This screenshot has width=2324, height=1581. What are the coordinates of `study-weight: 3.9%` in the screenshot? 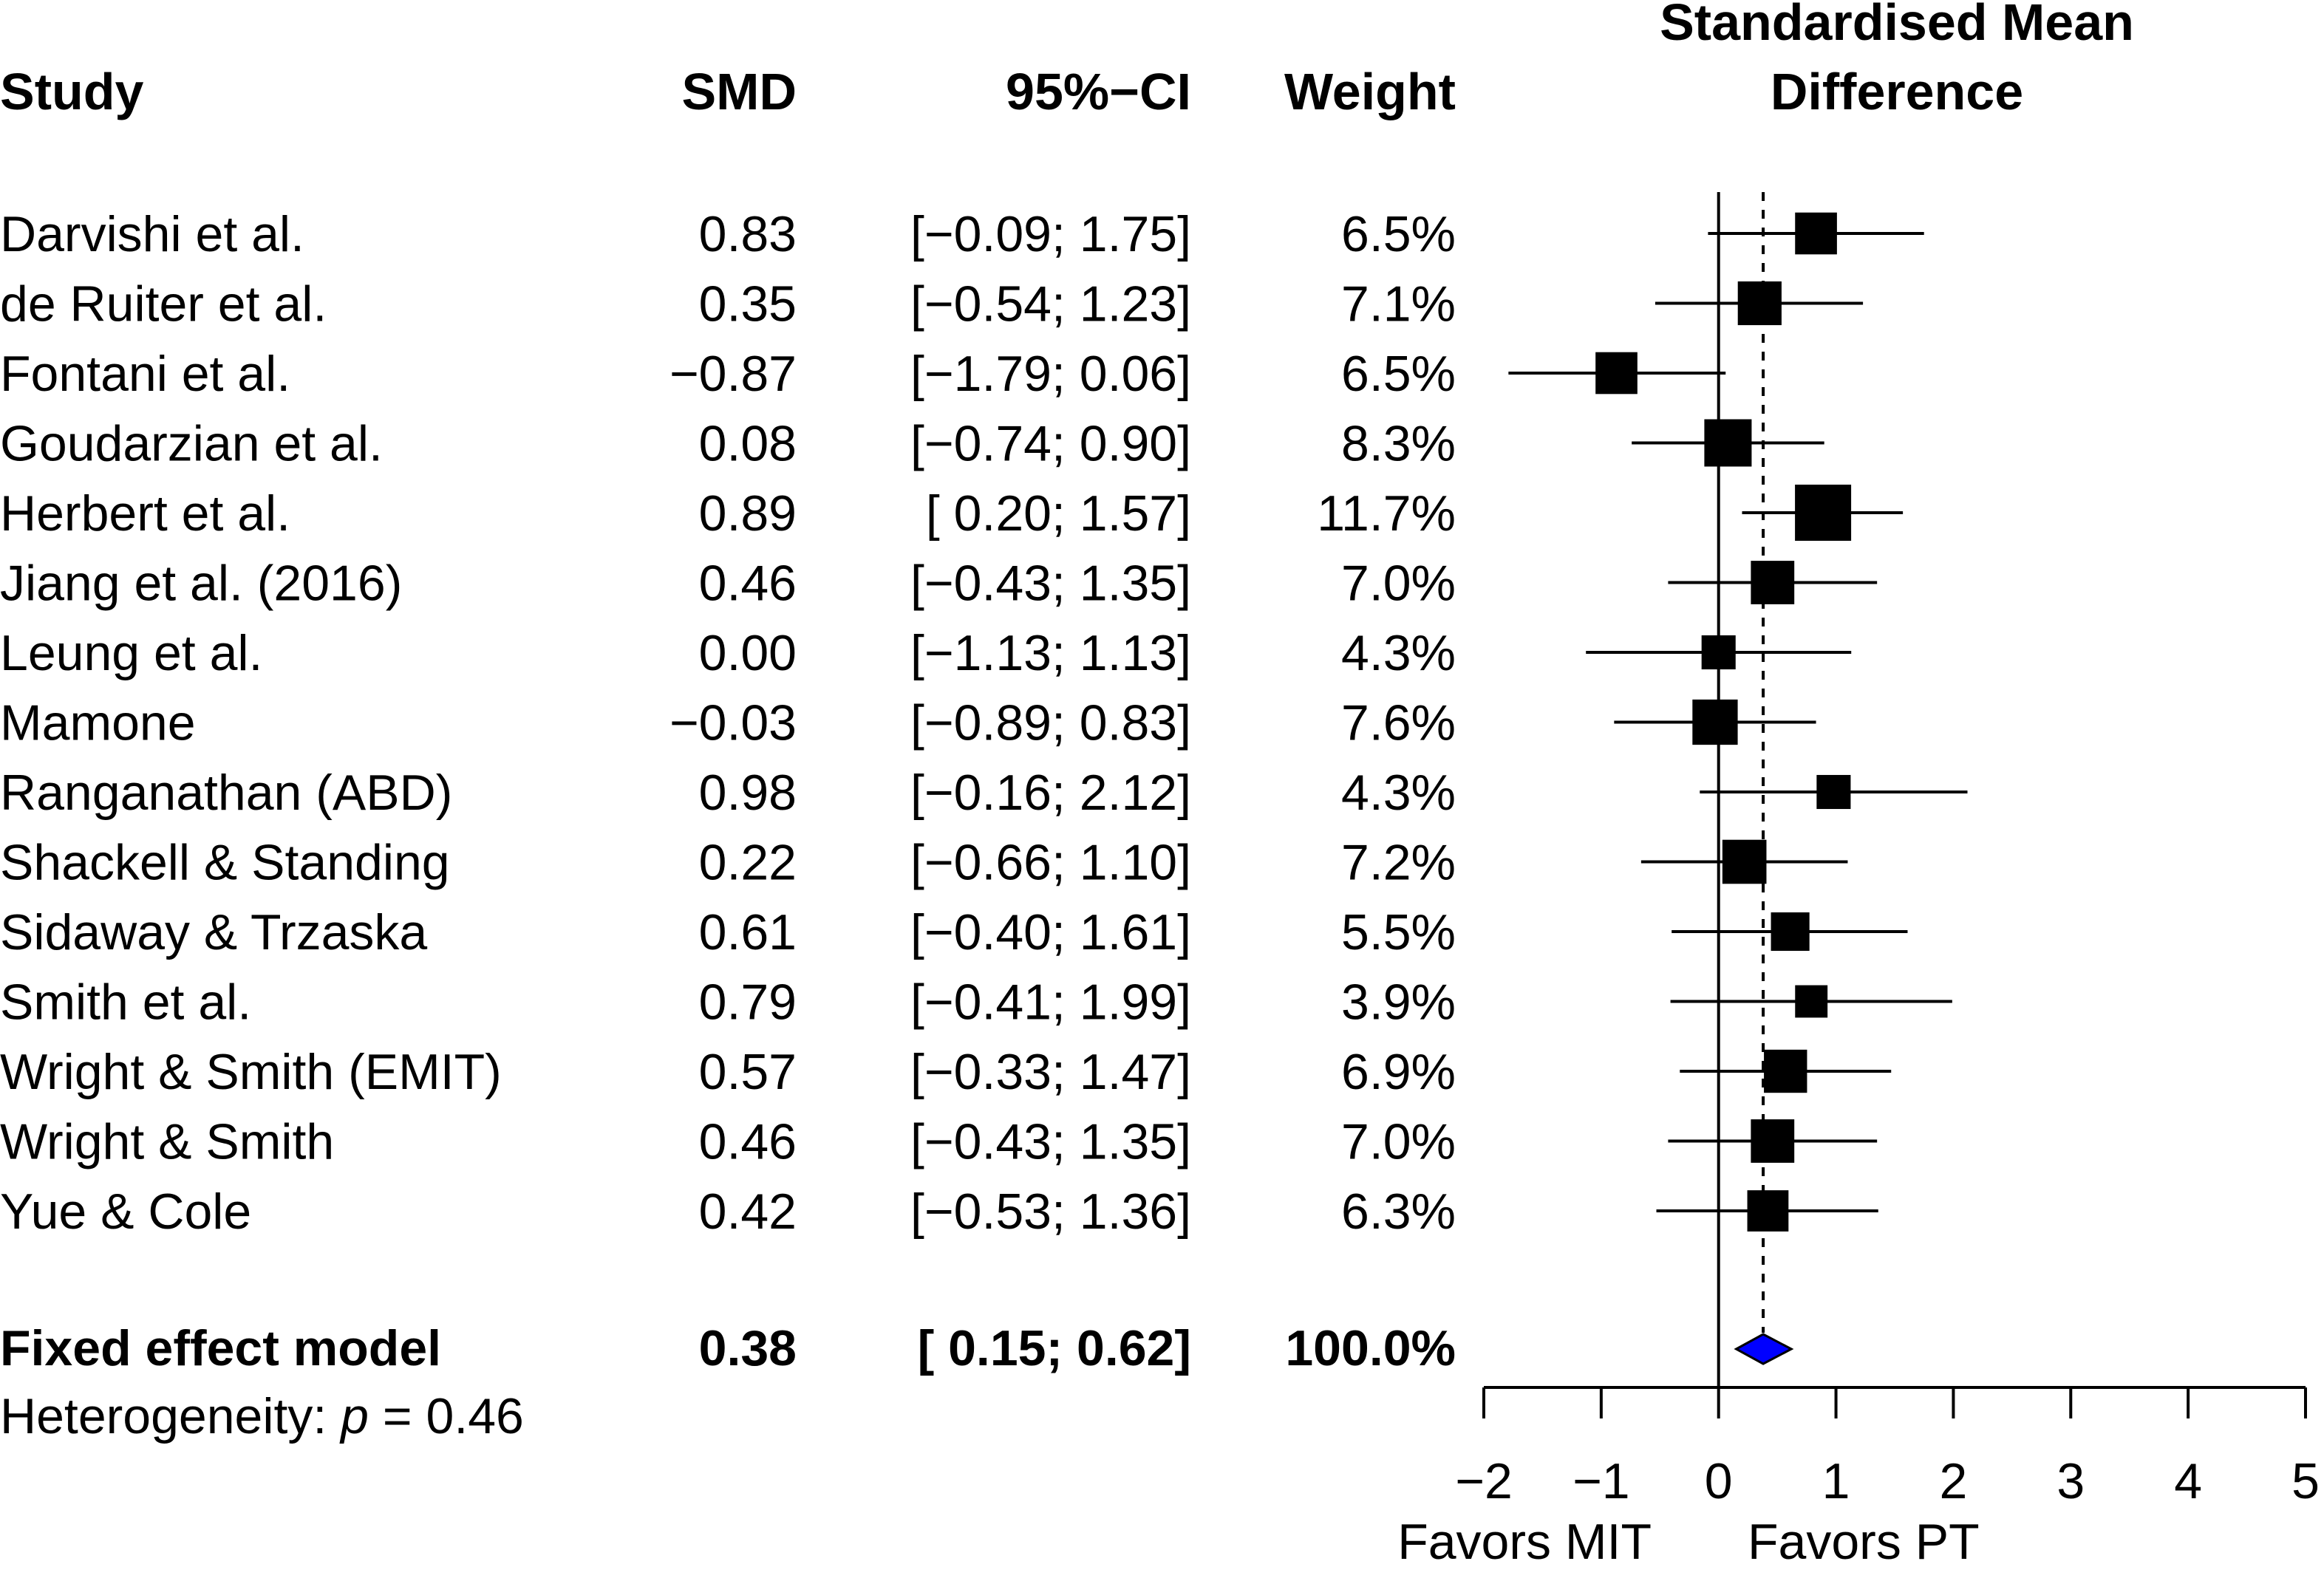 It's located at (1398, 1002).